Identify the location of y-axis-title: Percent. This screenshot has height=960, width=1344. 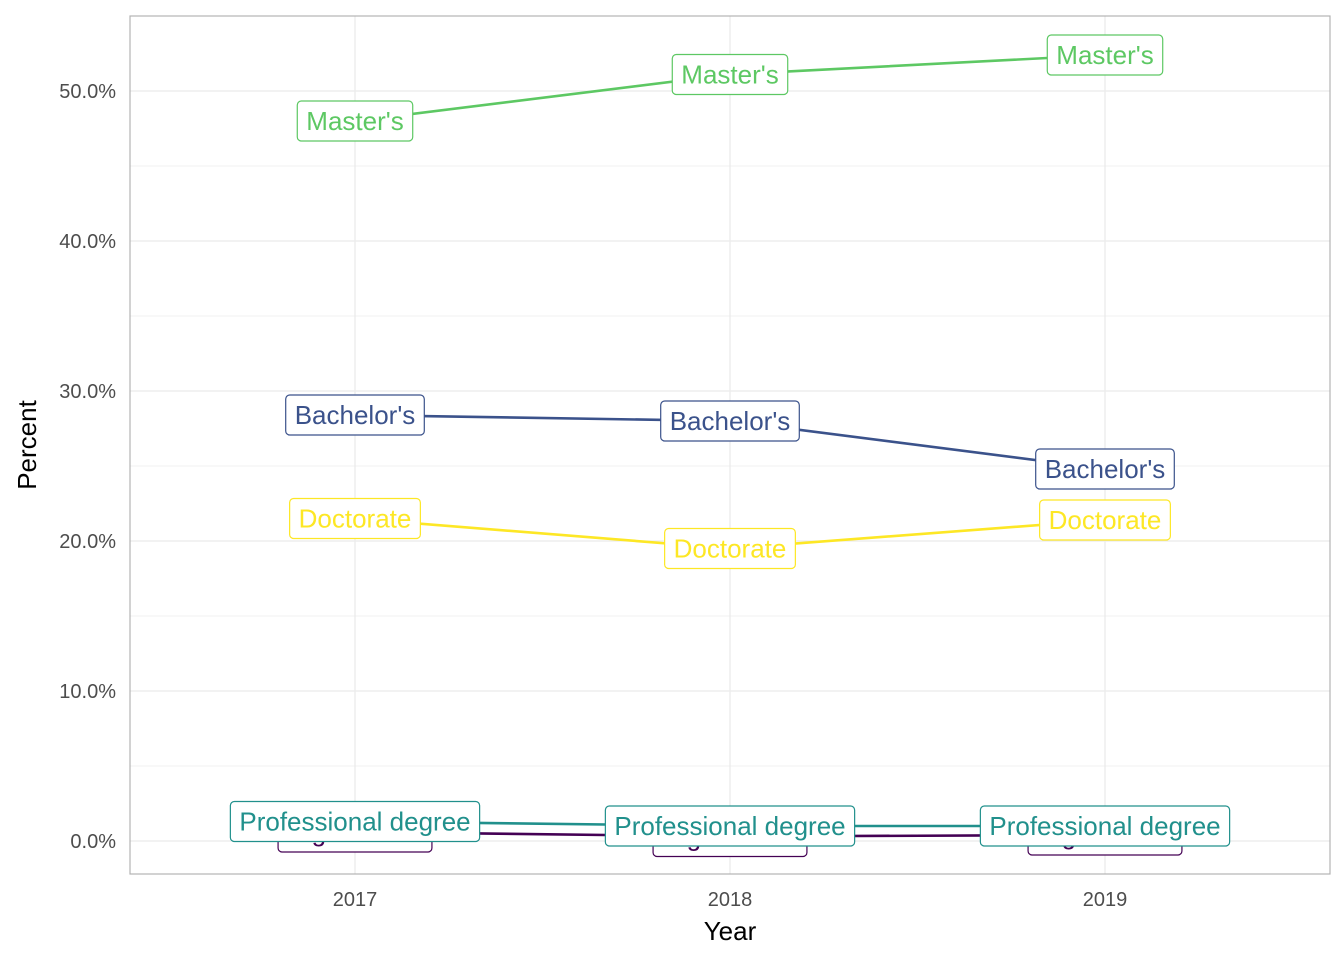
(27, 444).